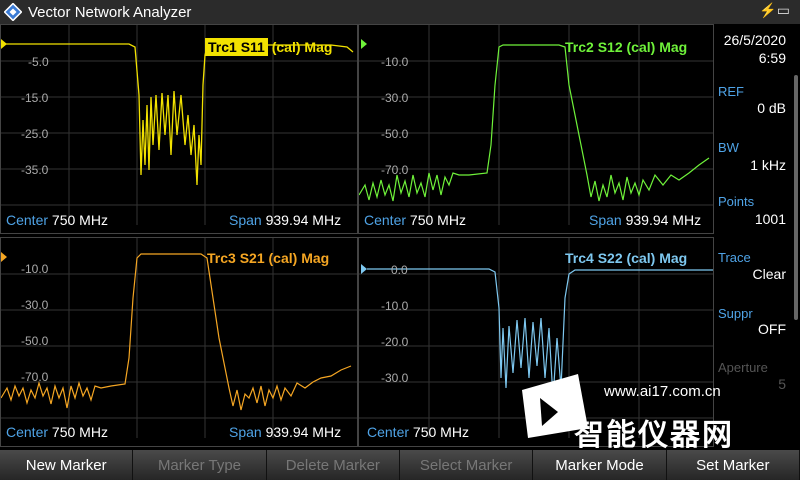 Image resolution: width=800 pixels, height=480 pixels. What do you see at coordinates (35, 134) in the screenshot?
I see `y-tick-label: -25.0` at bounding box center [35, 134].